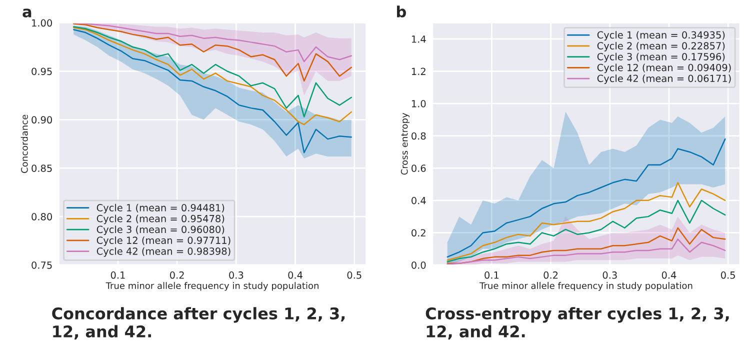 This screenshot has height=351, width=755. I want to click on text: a, so click(27, 13).